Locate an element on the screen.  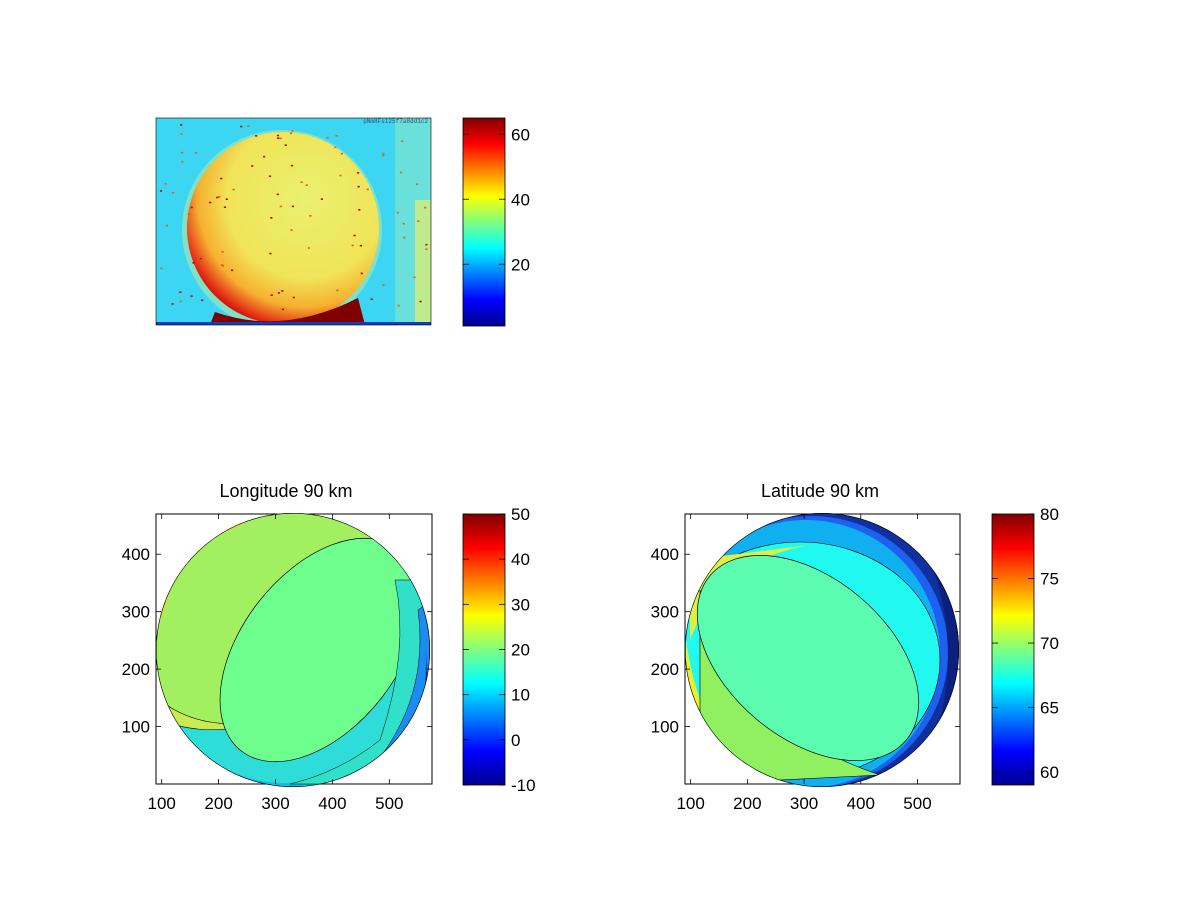
colorbar-tick-label: 10 is located at coordinates (520, 695).